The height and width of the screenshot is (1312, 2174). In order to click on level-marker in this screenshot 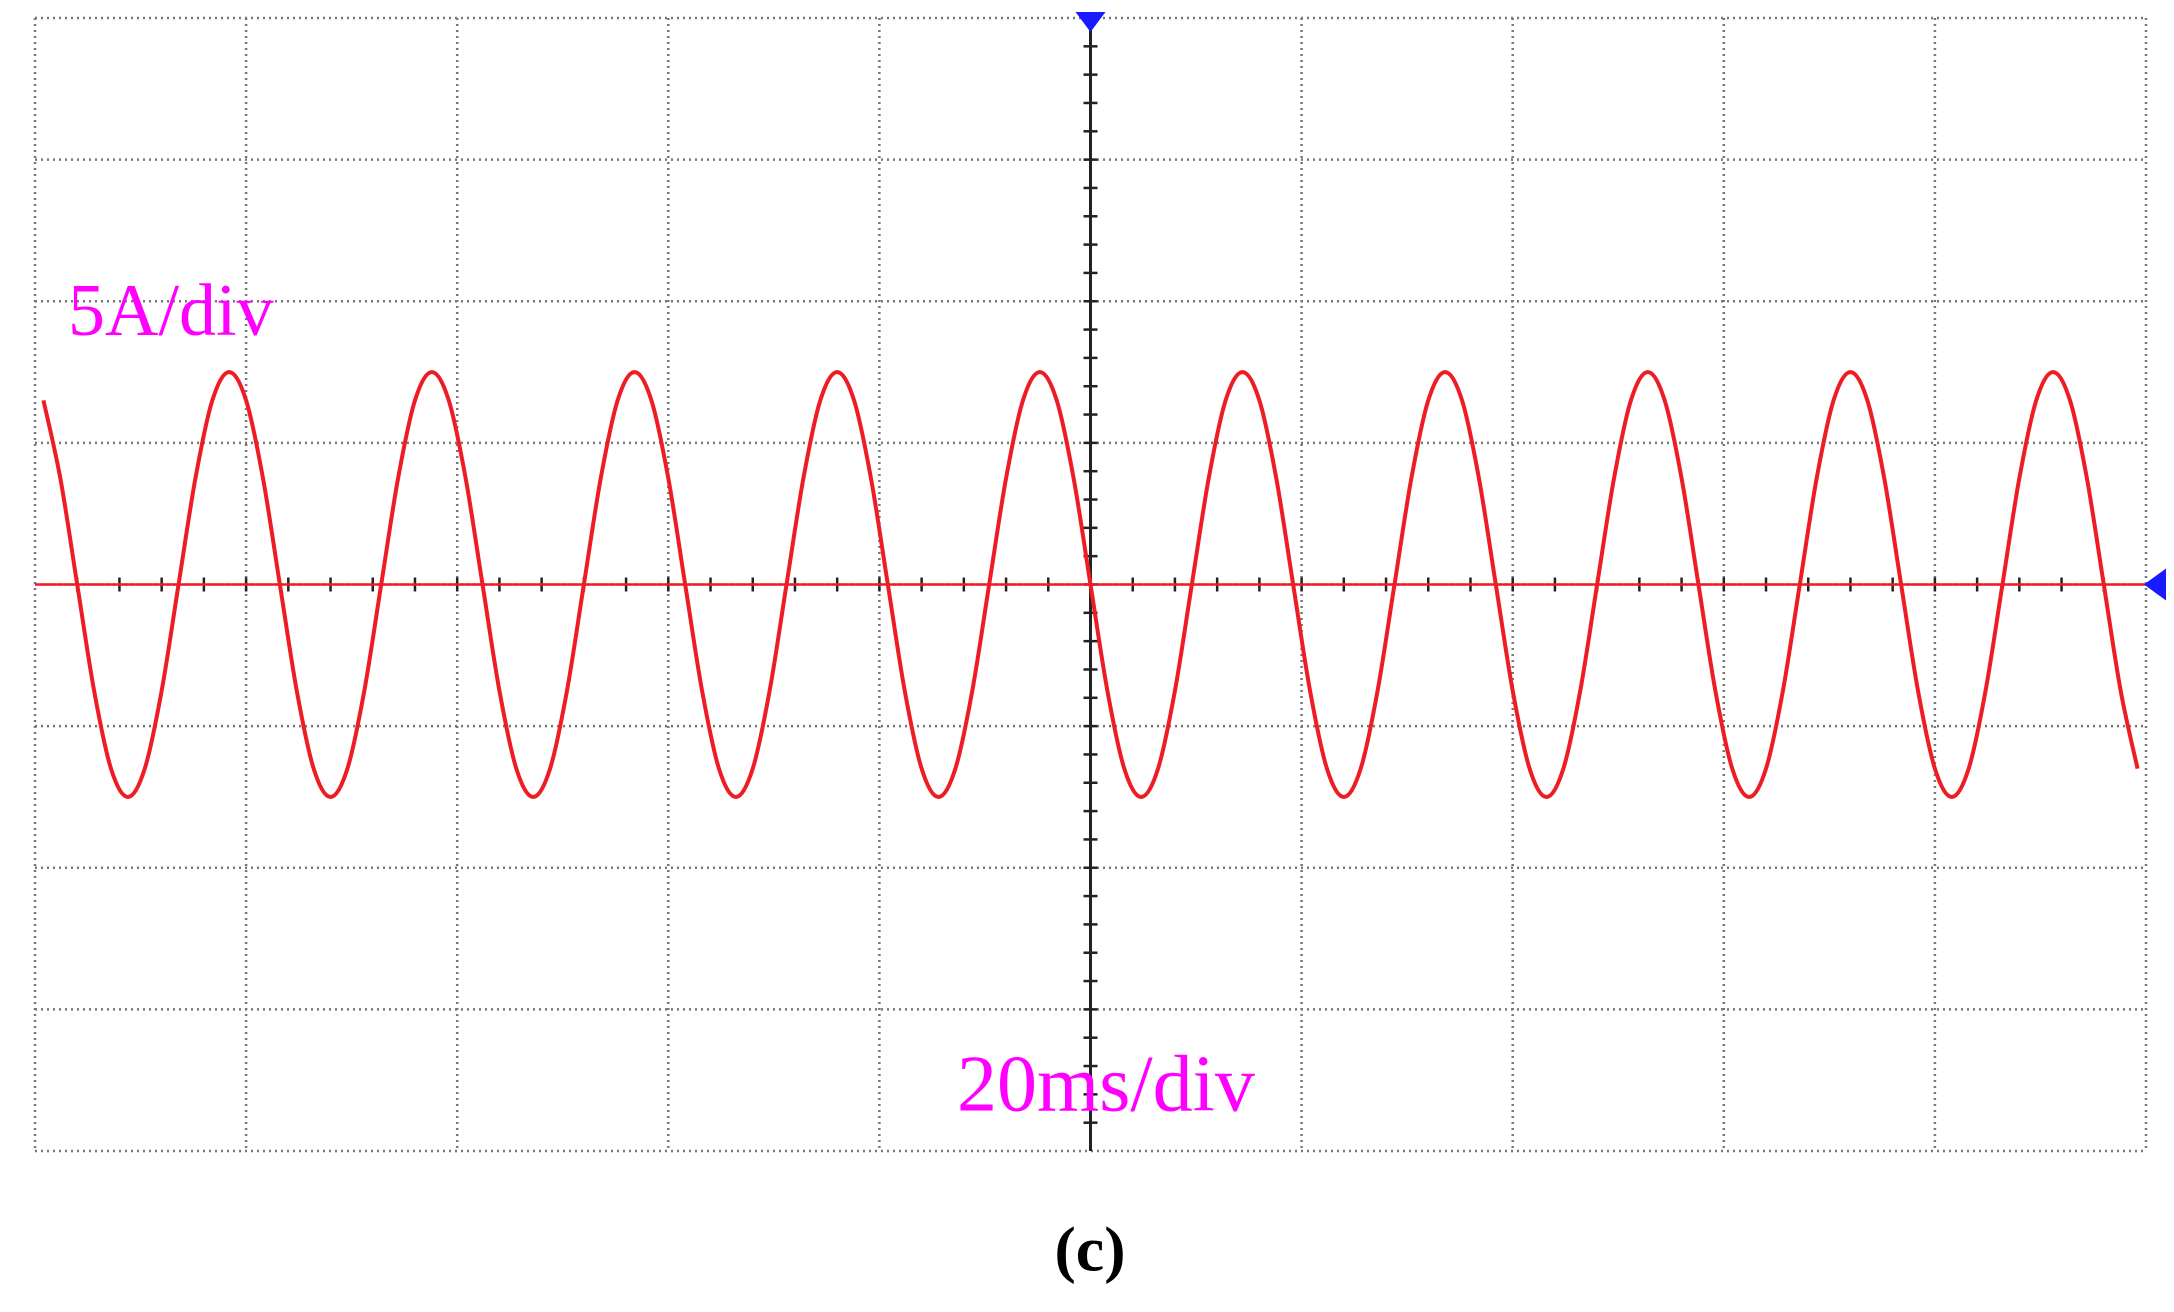, I will do `click(2155, 584)`.